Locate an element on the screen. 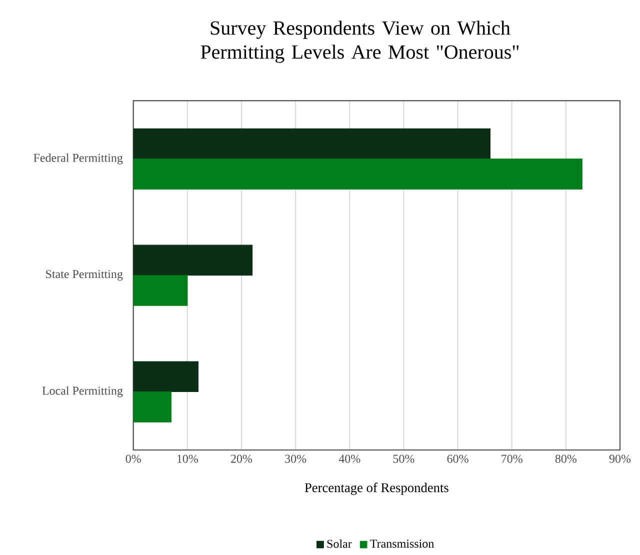  legend-label: Transmission is located at coordinates (402, 544).